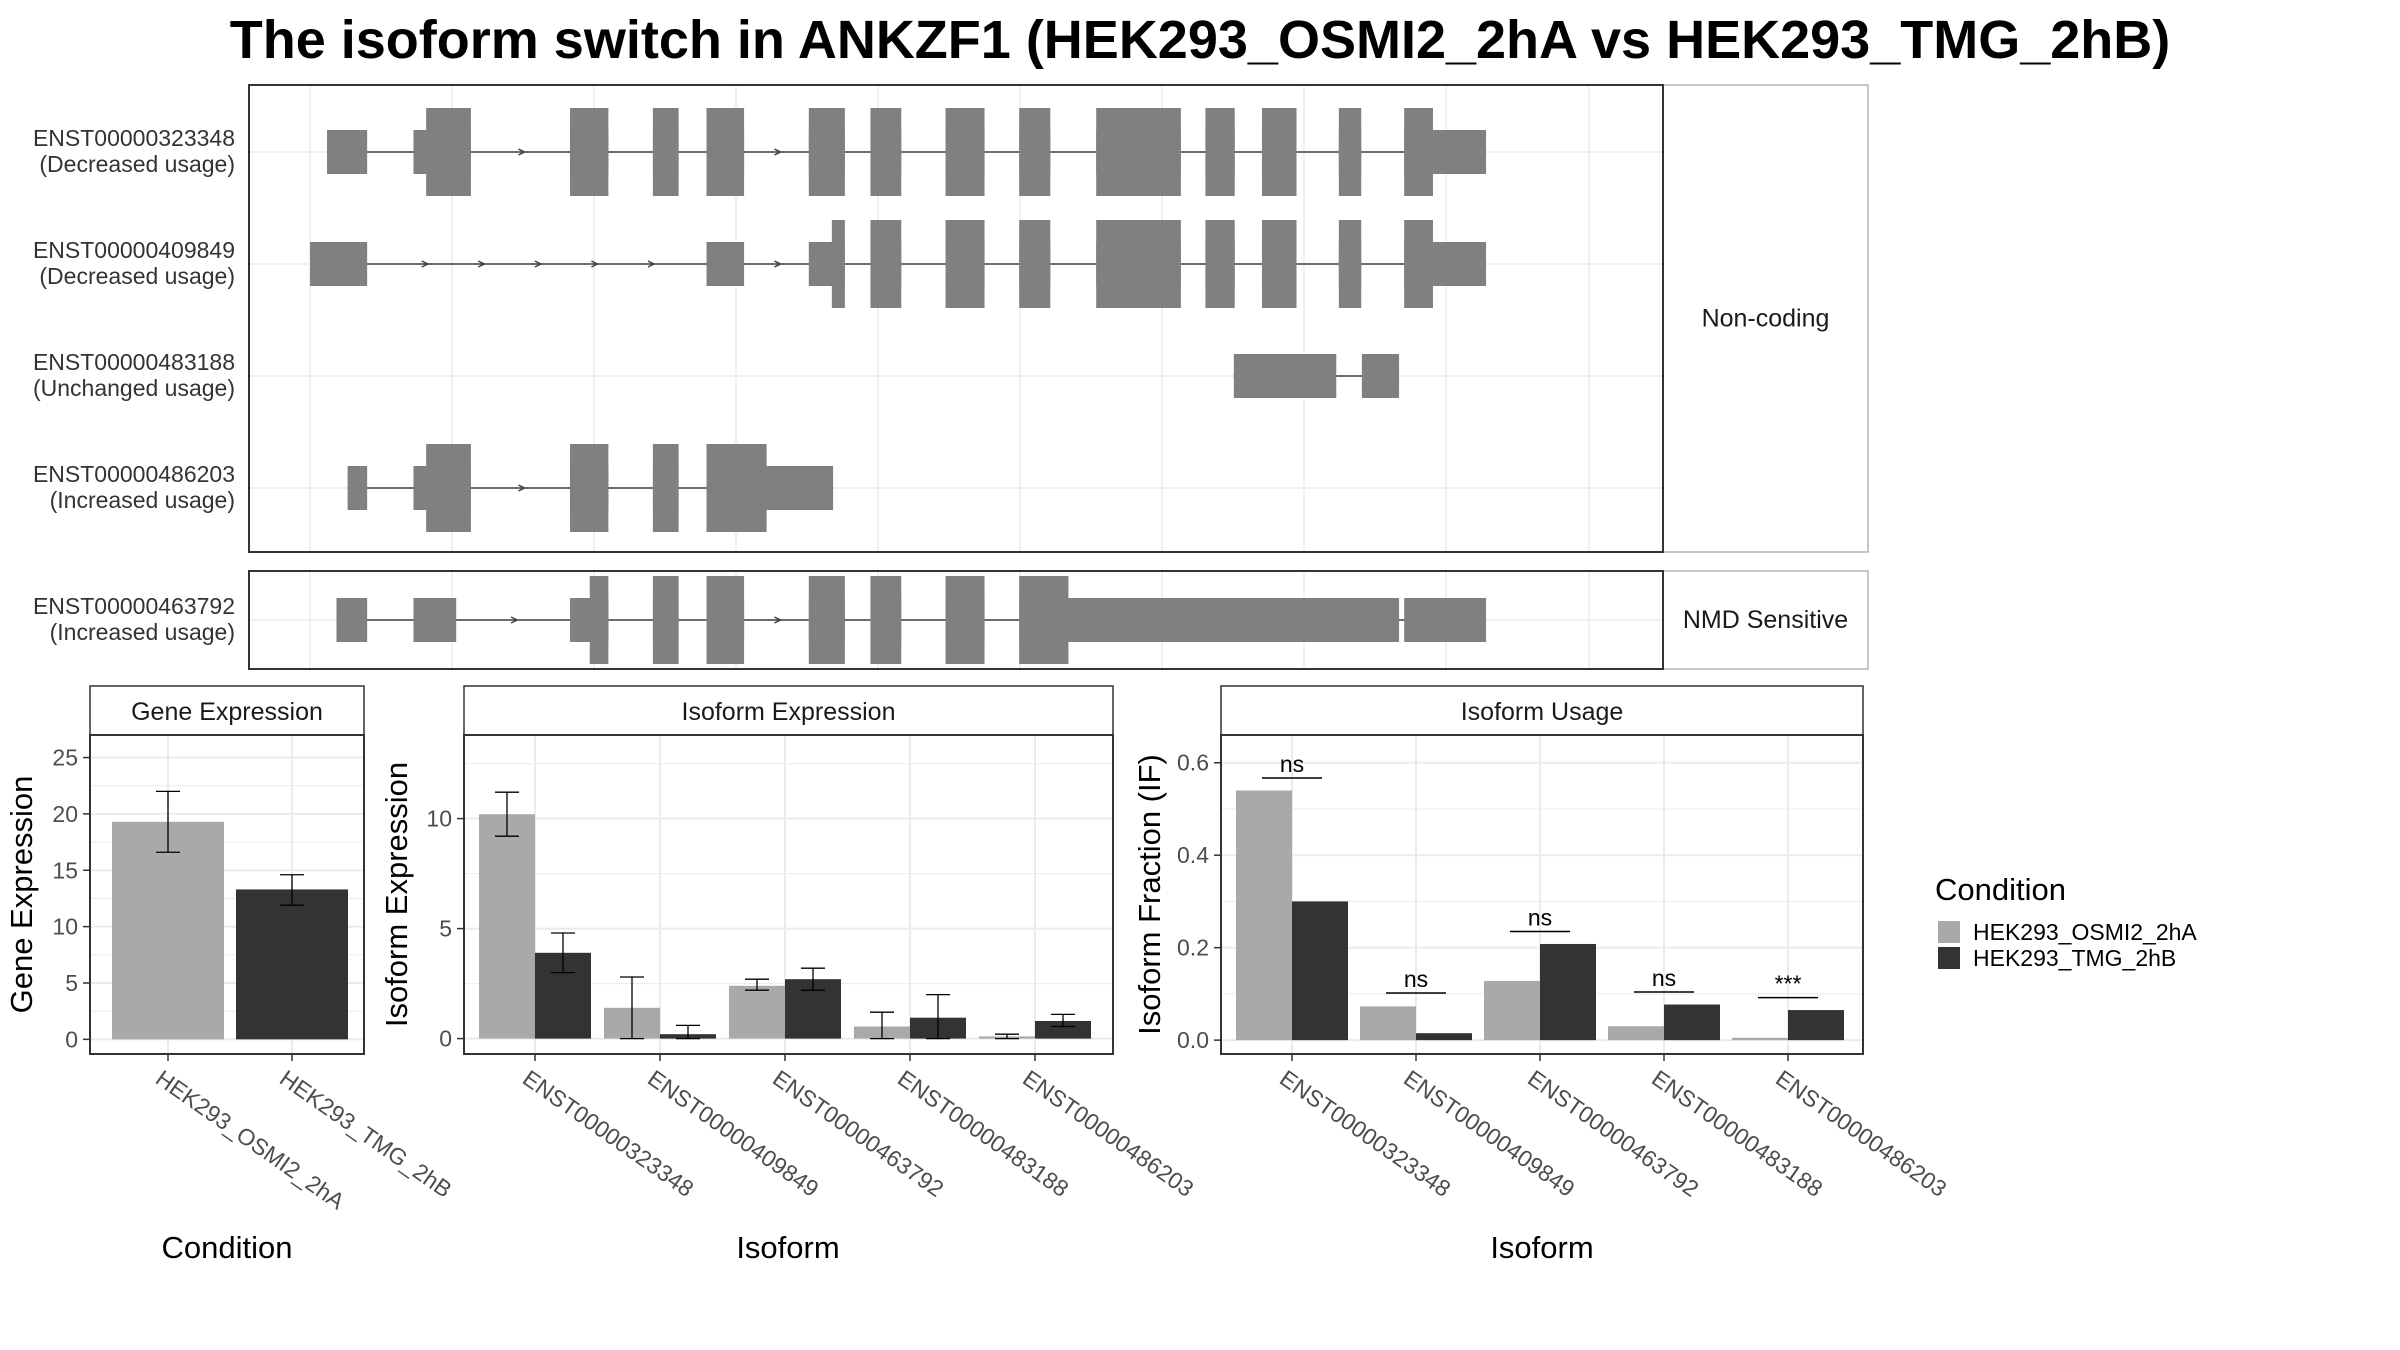 Image resolution: width=2400 pixels, height=1350 pixels. I want to click on legend-title: Condition, so click(2000, 889).